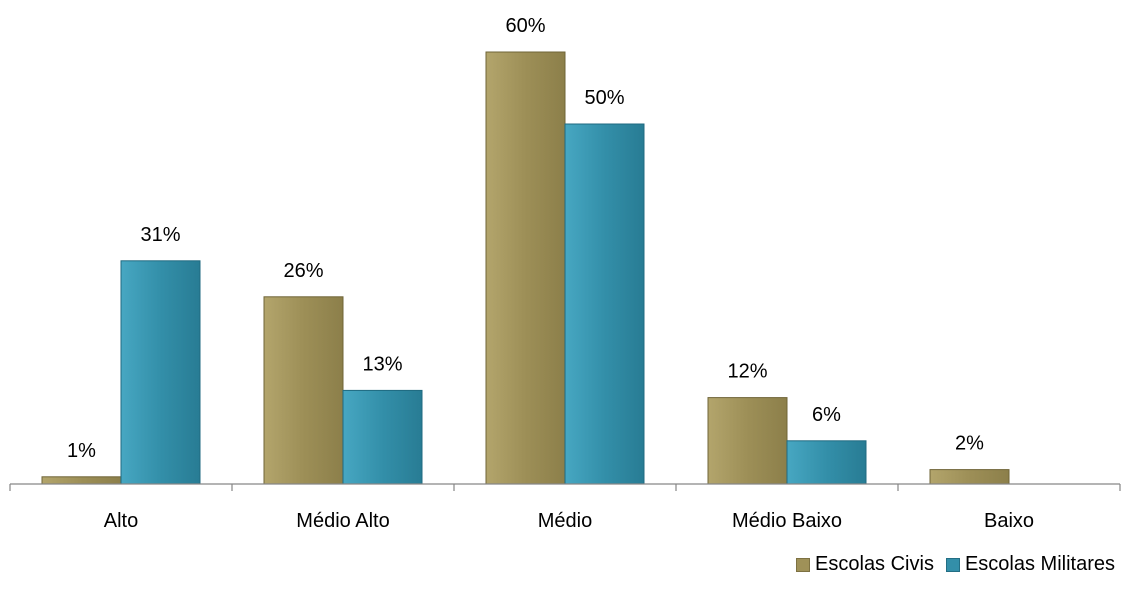  Describe the element at coordinates (604, 98) in the screenshot. I see `data-label-militares-2: 50%` at that location.